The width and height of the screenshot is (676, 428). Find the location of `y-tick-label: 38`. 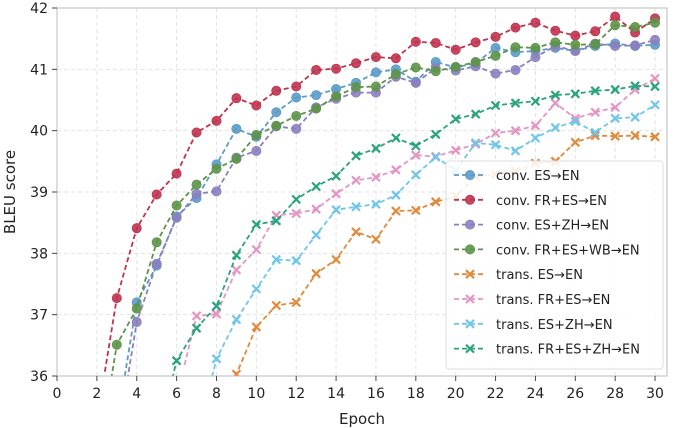

y-tick-label: 38 is located at coordinates (39, 254).